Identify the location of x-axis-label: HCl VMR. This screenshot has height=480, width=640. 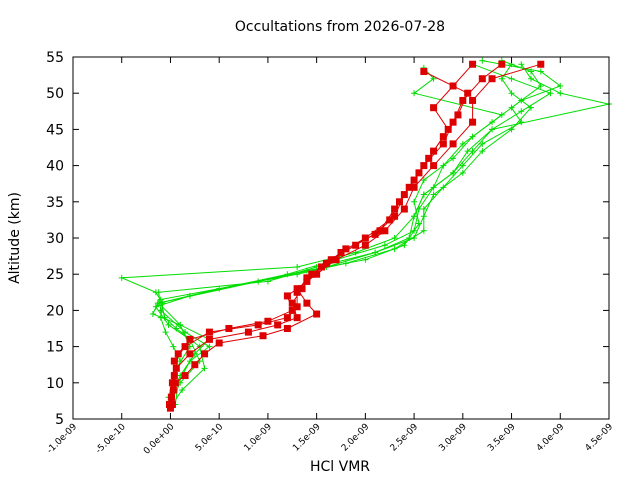
(340, 467).